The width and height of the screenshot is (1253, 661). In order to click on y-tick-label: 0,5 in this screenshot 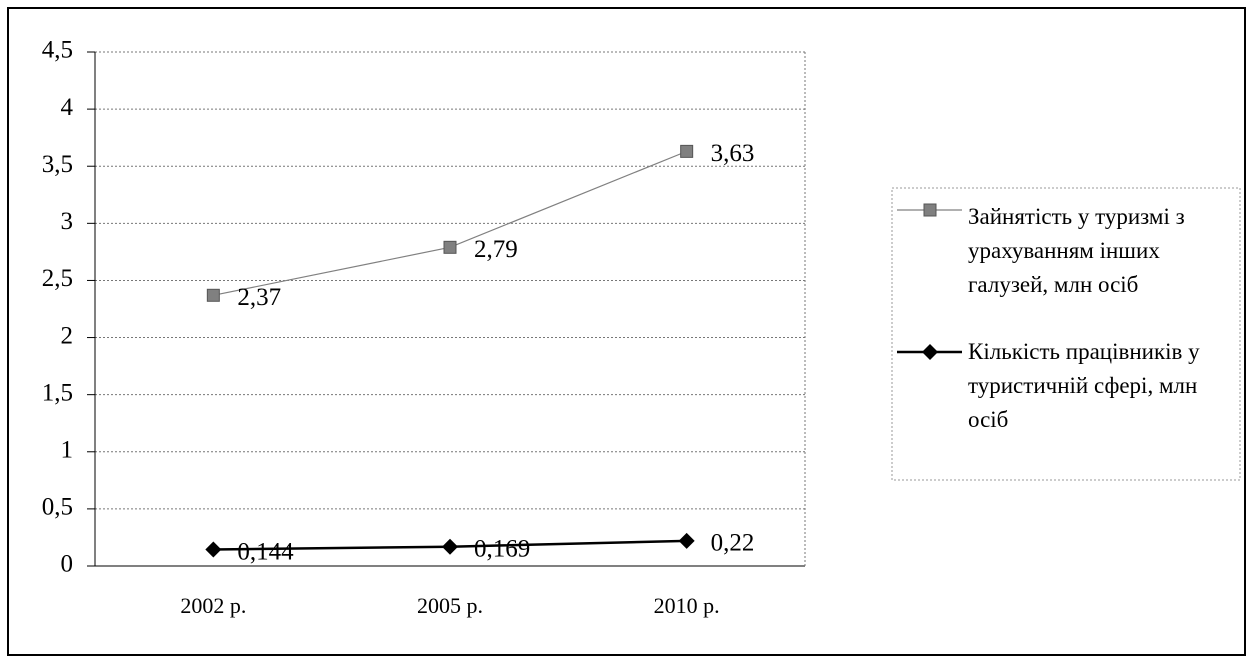, I will do `click(57, 507)`.